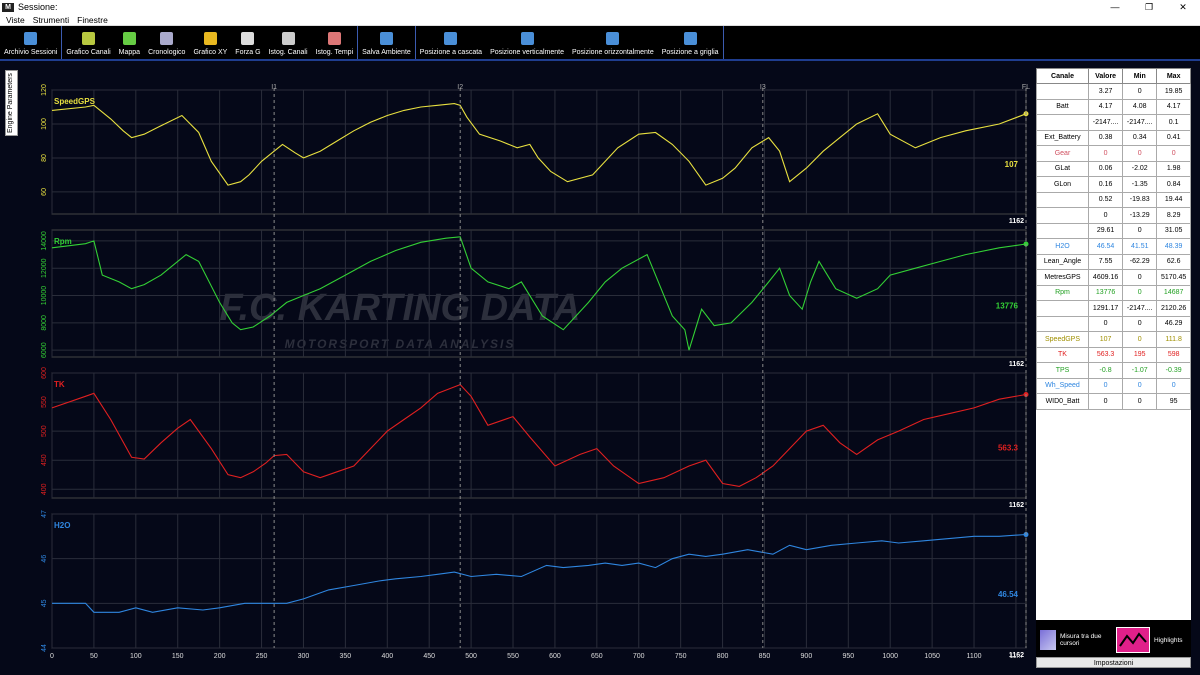  I want to click on y-tick-label: 60, so click(44, 192).